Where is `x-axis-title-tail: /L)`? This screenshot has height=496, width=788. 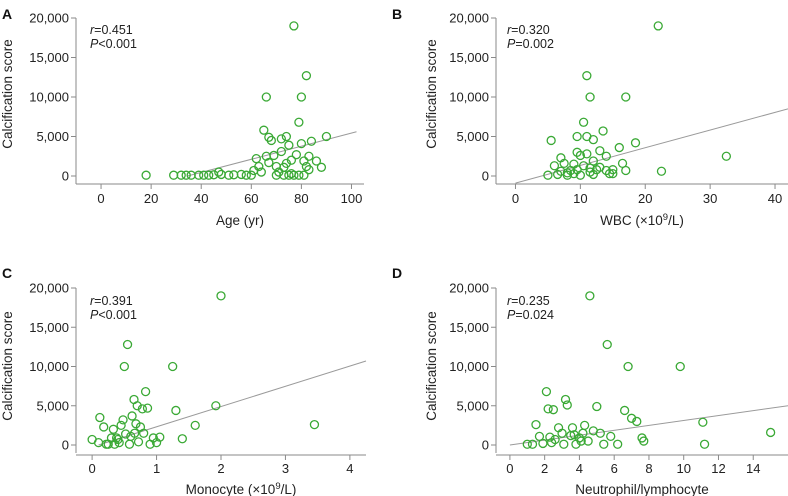 x-axis-title-tail: /L) is located at coordinates (676, 220).